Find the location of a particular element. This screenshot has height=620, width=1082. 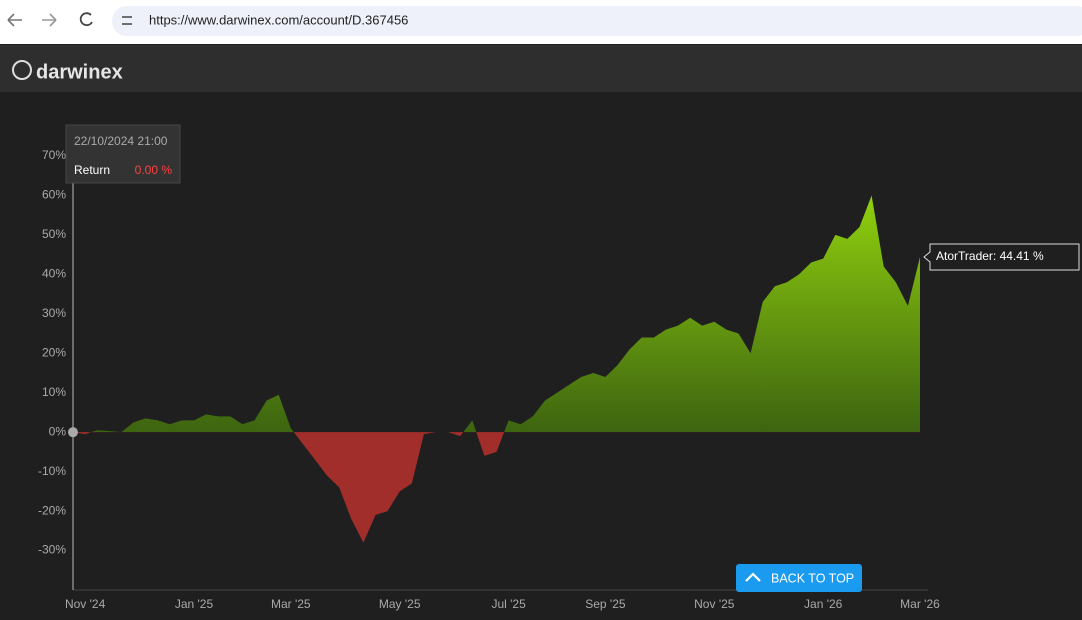

tooltip is located at coordinates (123, 154).